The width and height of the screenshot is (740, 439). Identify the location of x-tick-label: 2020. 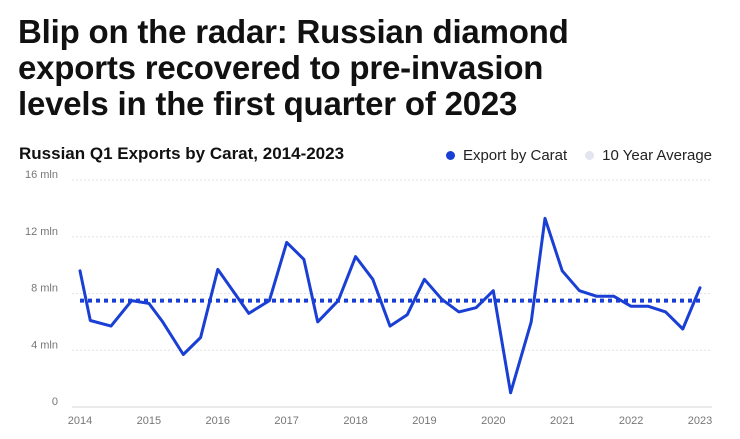
(493, 421).